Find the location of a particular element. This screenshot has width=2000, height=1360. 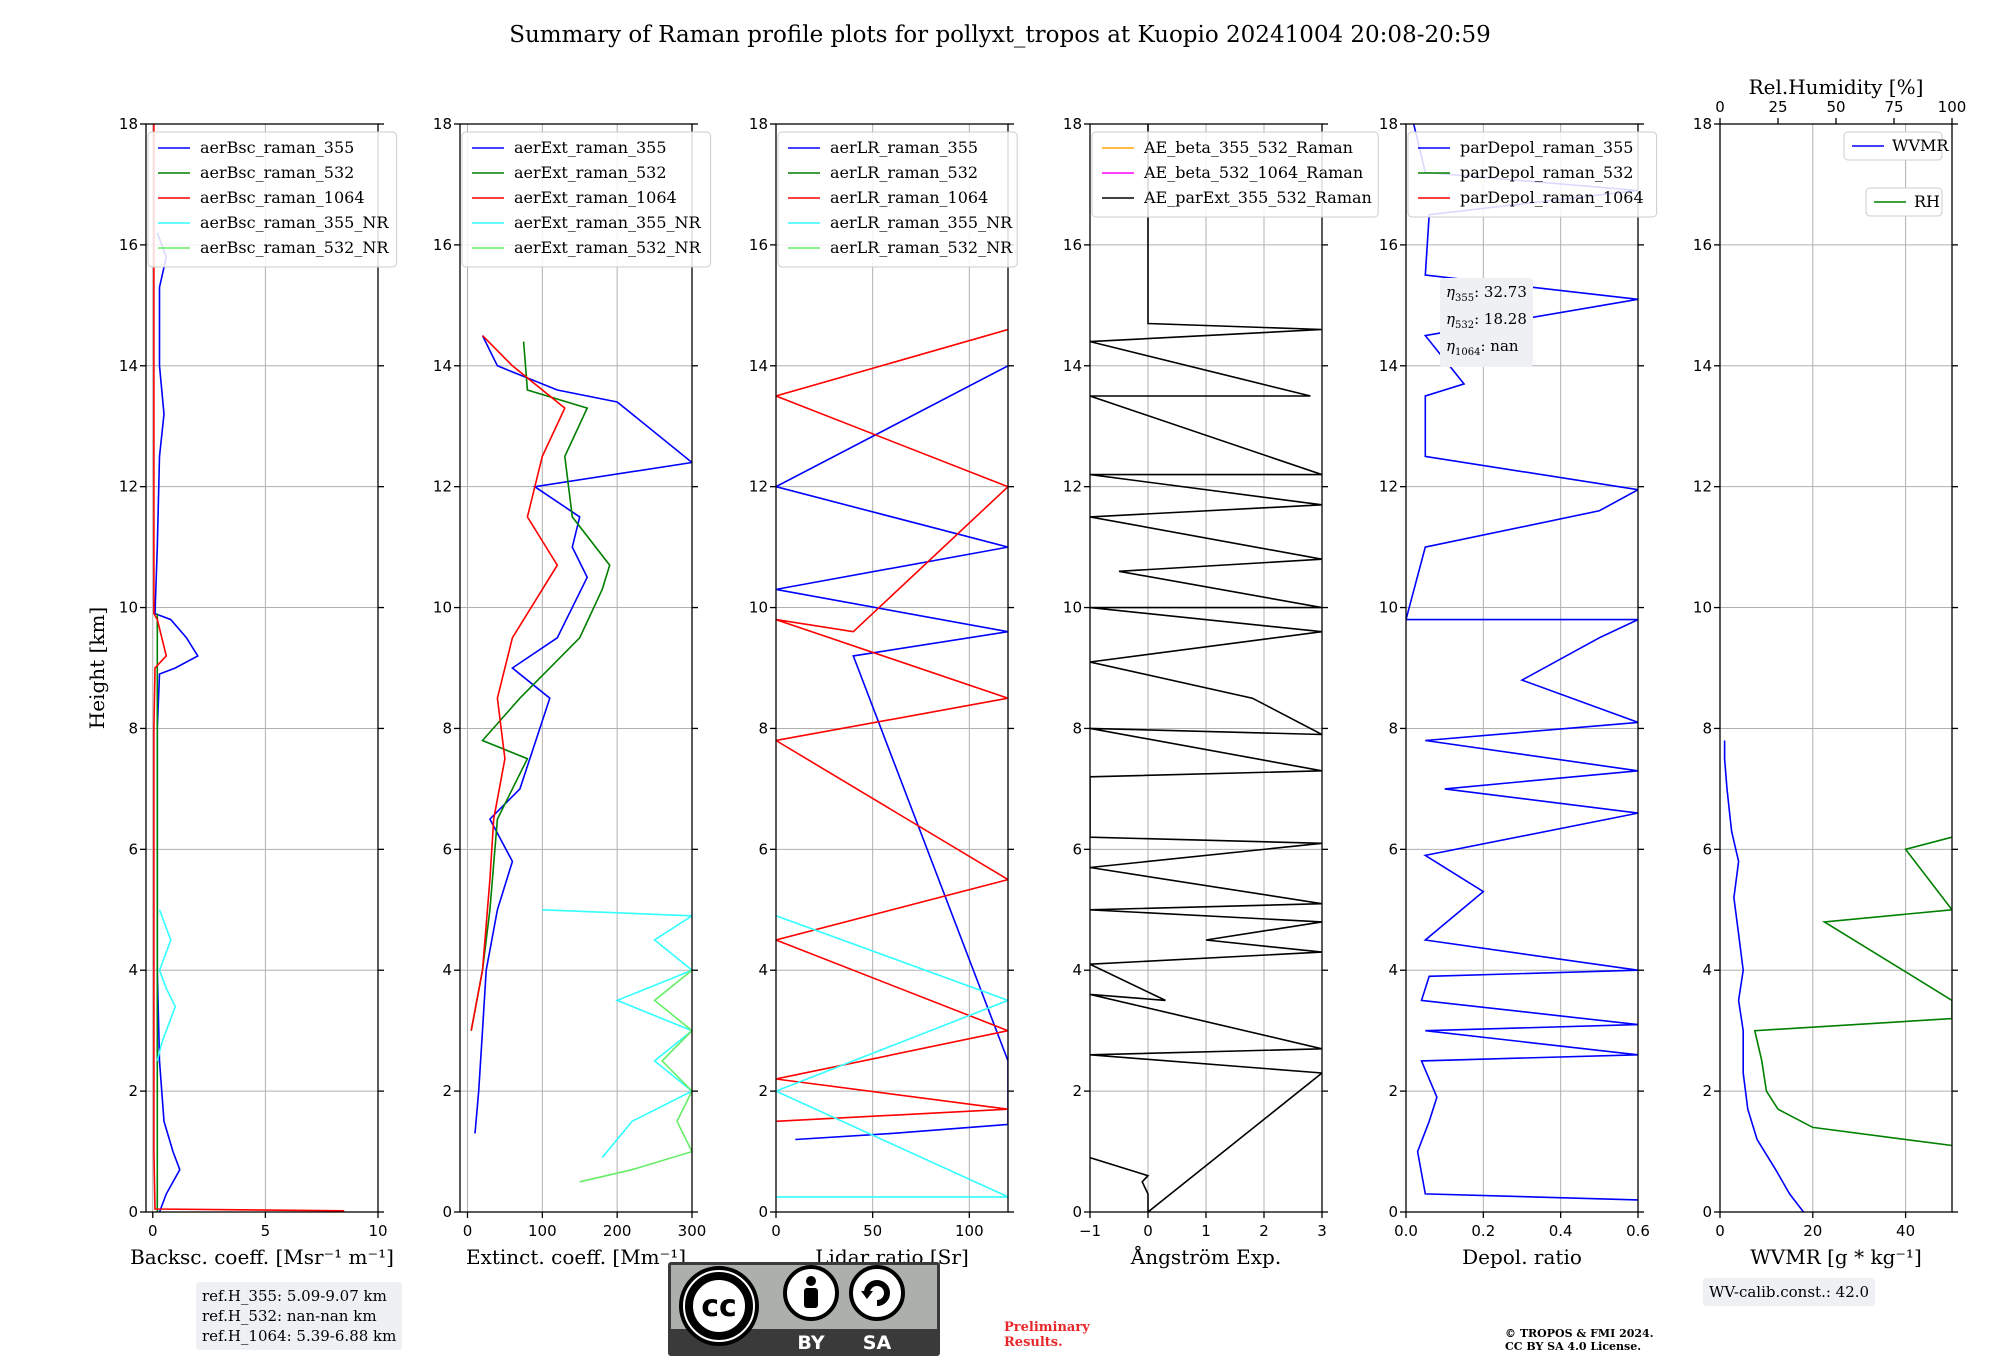

y-axis-label: Height [km] is located at coordinates (97, 668).